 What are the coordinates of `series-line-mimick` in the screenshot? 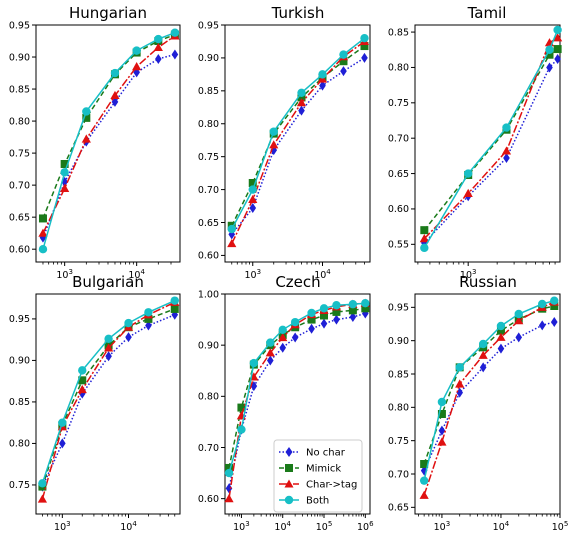 It's located at (489, 385).